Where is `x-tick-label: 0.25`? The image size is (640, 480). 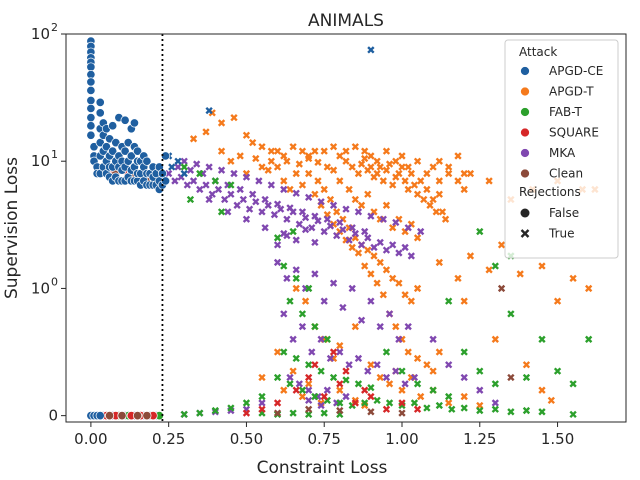 x-tick-label: 0.25 is located at coordinates (168, 439).